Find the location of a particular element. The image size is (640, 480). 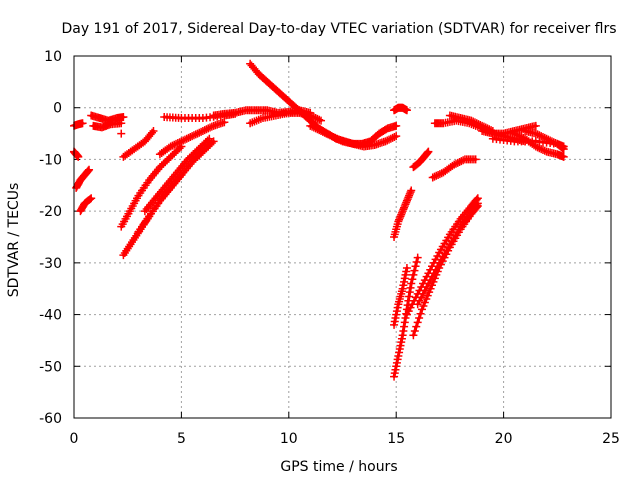

y-tick-label: -60 is located at coordinates (50, 419).